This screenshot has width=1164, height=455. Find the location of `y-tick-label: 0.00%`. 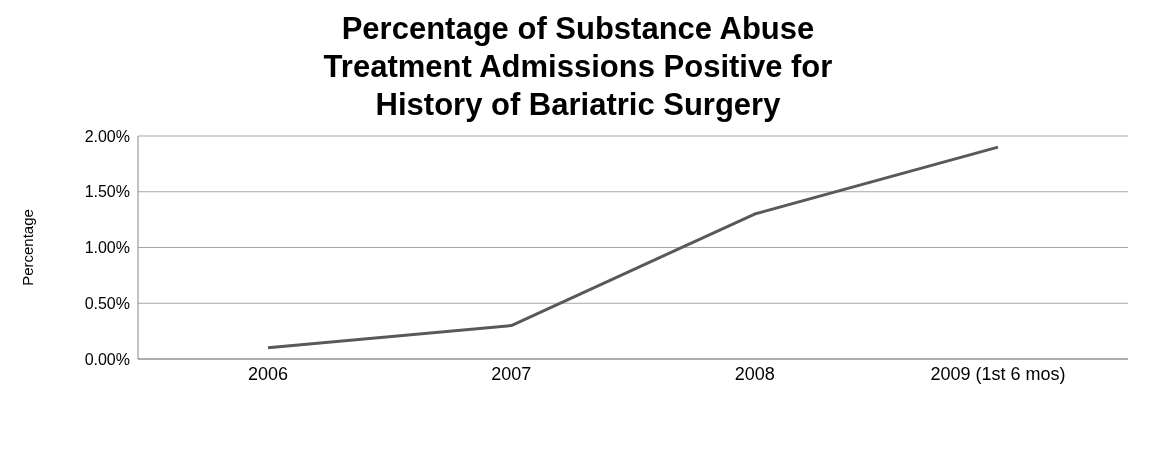

y-tick-label: 0.00% is located at coordinates (107, 359).